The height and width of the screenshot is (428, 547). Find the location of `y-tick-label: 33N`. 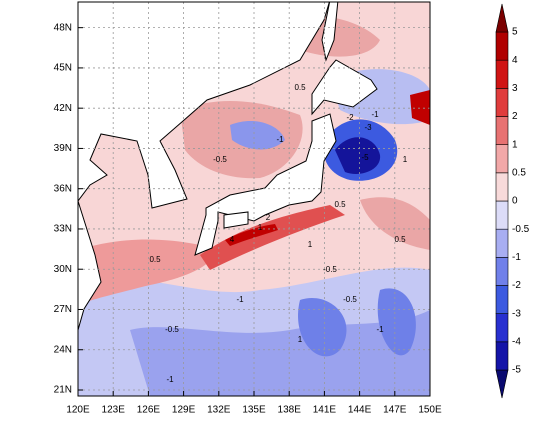

y-tick-label: 33N is located at coordinates (63, 229).